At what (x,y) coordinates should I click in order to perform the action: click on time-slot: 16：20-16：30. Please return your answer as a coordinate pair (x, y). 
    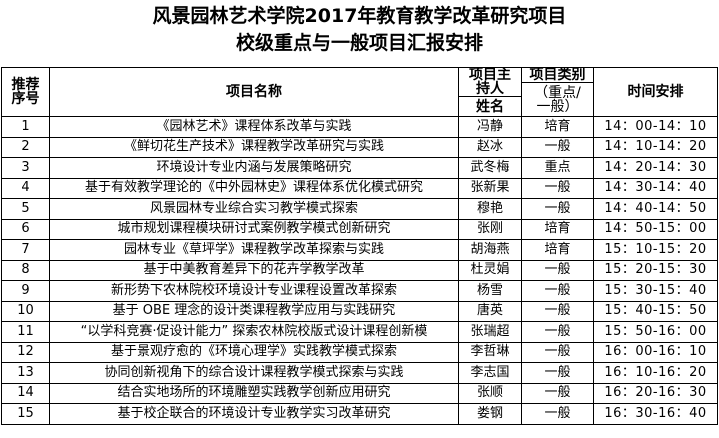
    Looking at the image, I should click on (655, 393).